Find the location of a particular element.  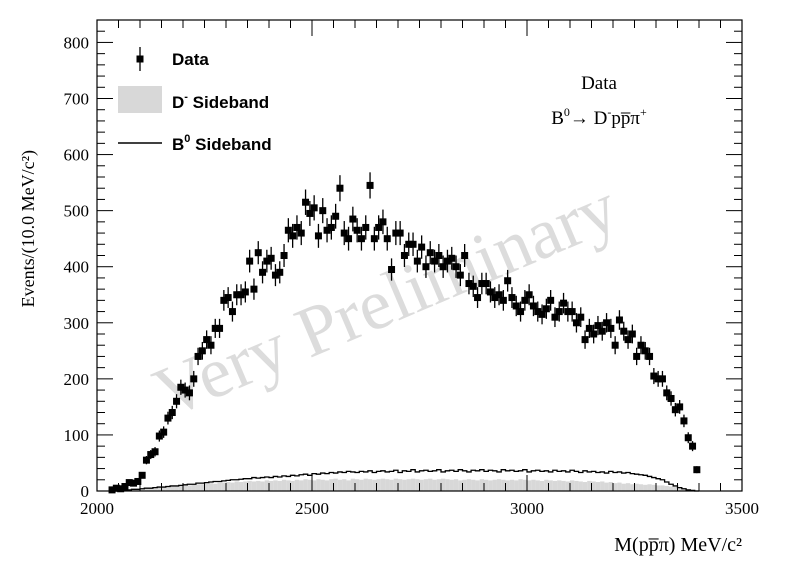

x-axis-title: M(pp̅π) MeV/c² is located at coordinates (678, 545).